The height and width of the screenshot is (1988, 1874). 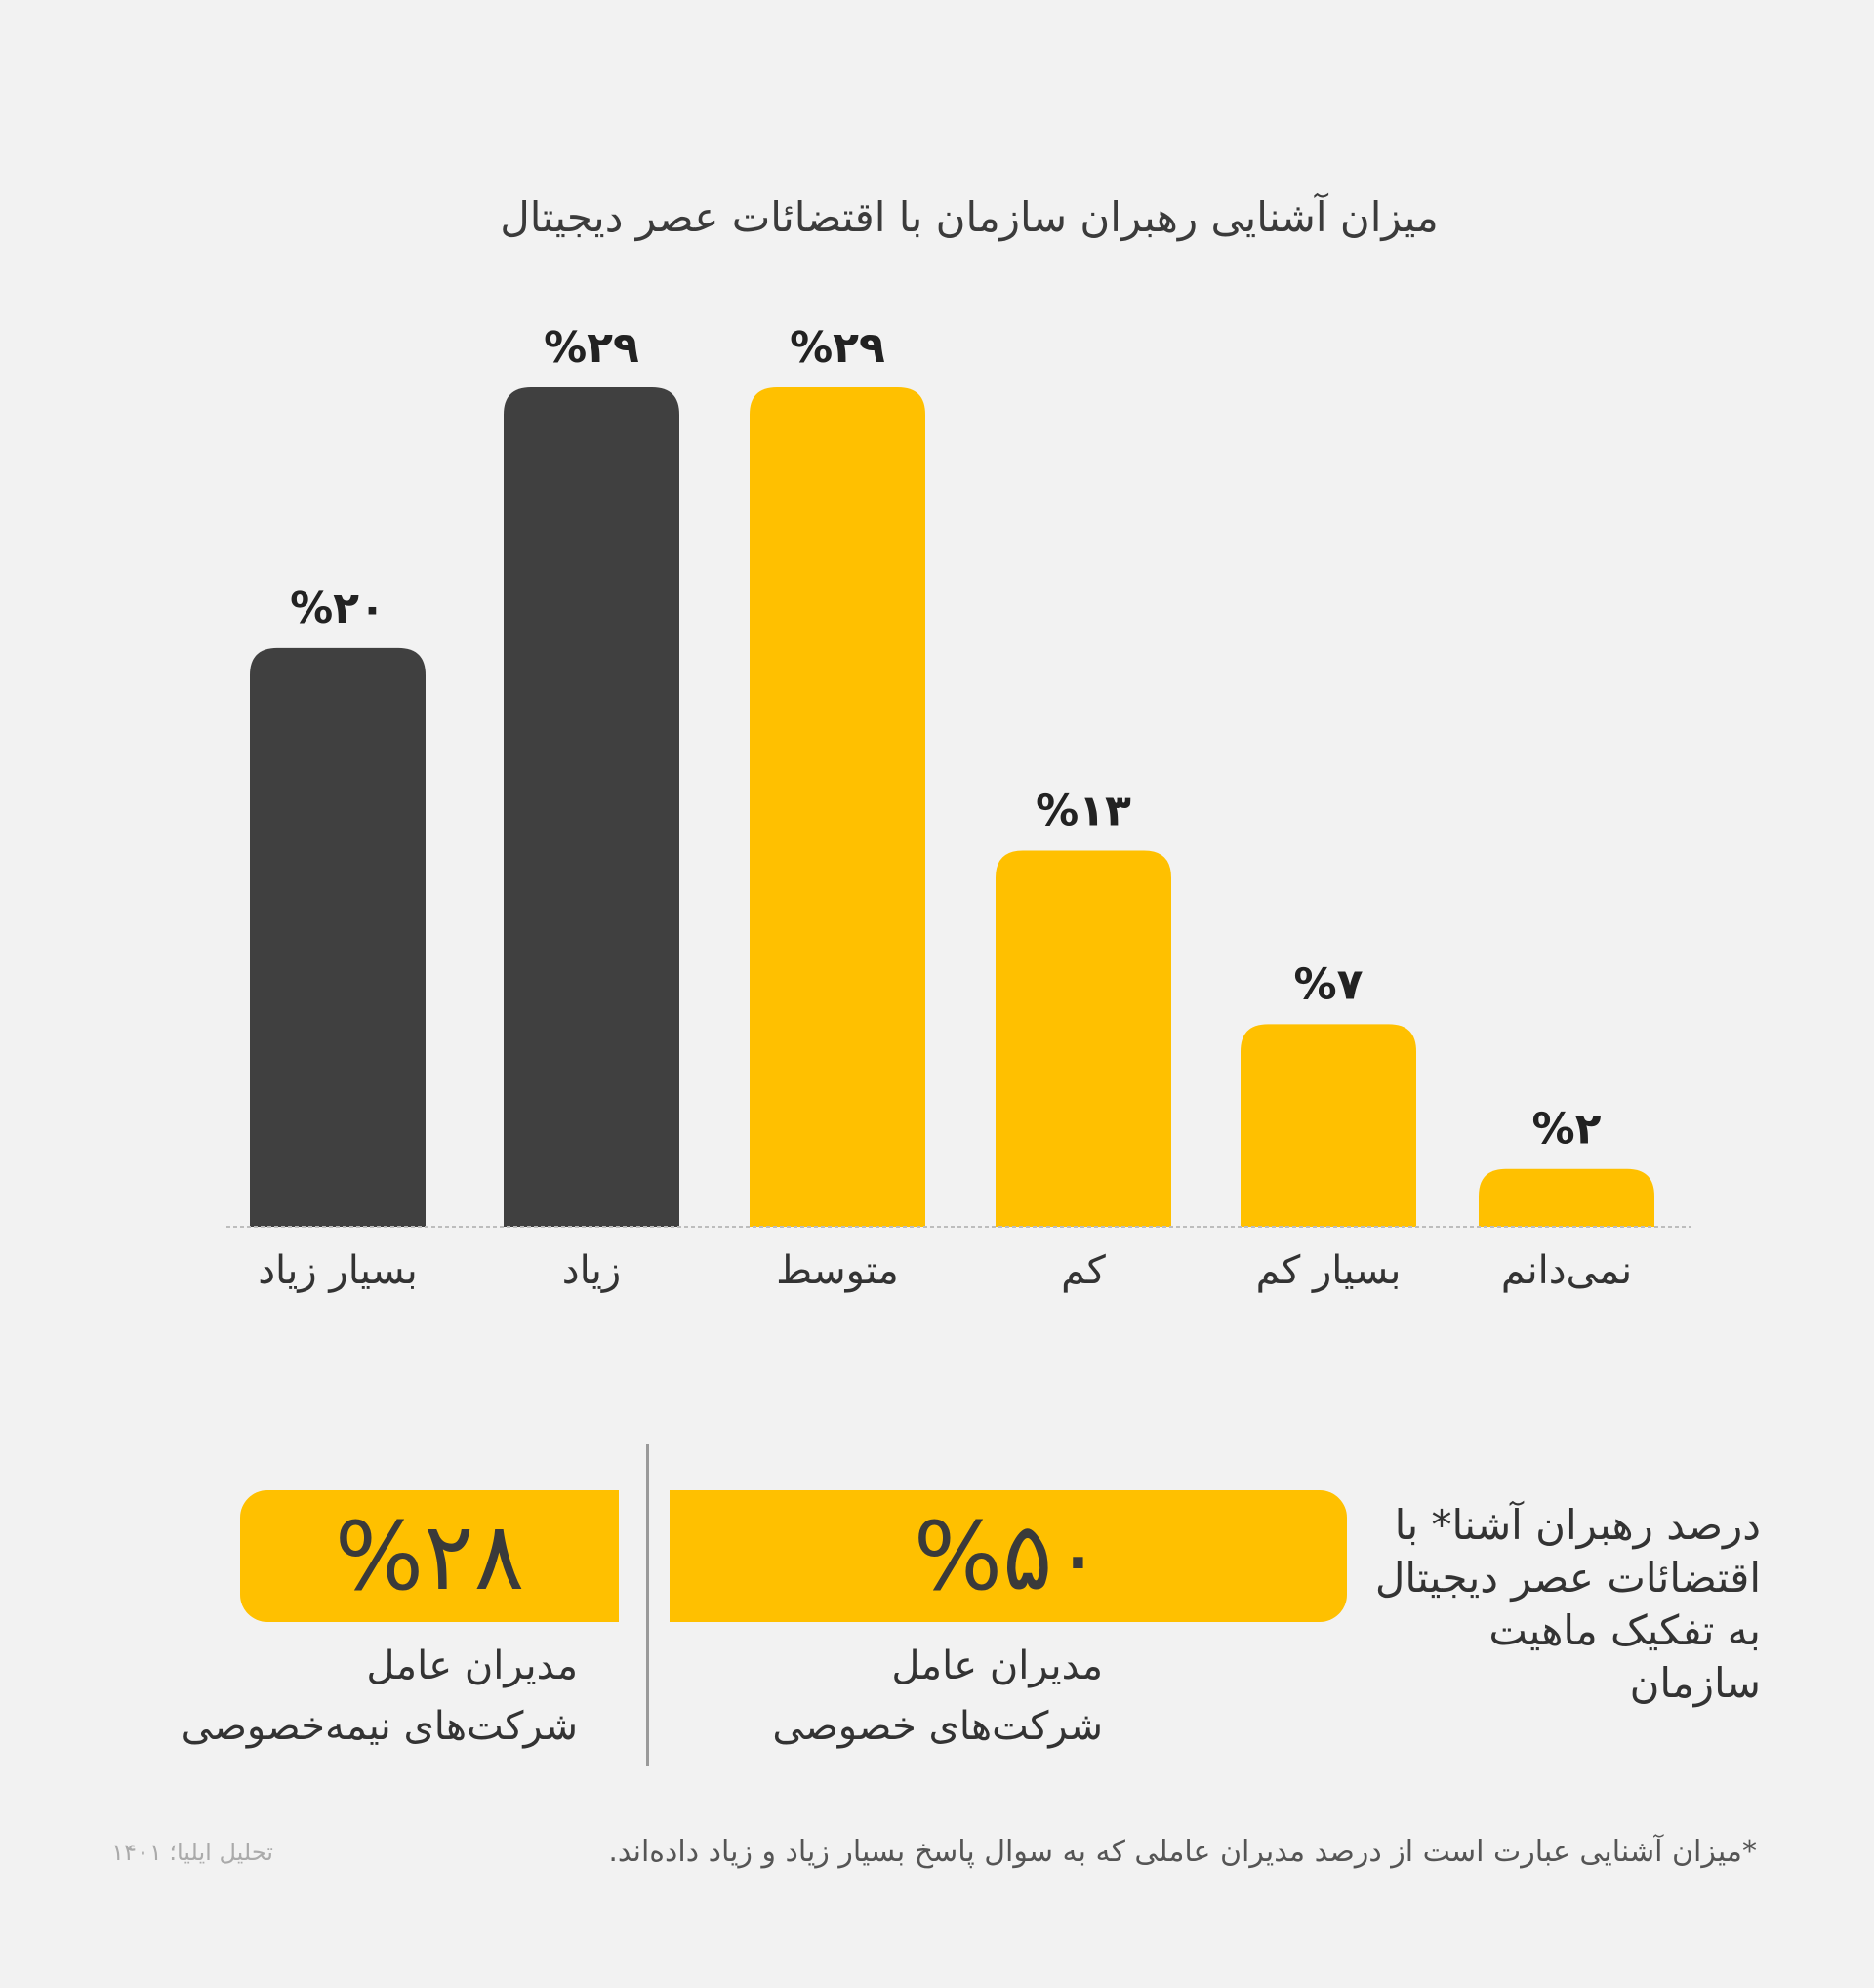 What do you see at coordinates (338, 608) in the screenshot?
I see `value-label-1: %۲۰` at bounding box center [338, 608].